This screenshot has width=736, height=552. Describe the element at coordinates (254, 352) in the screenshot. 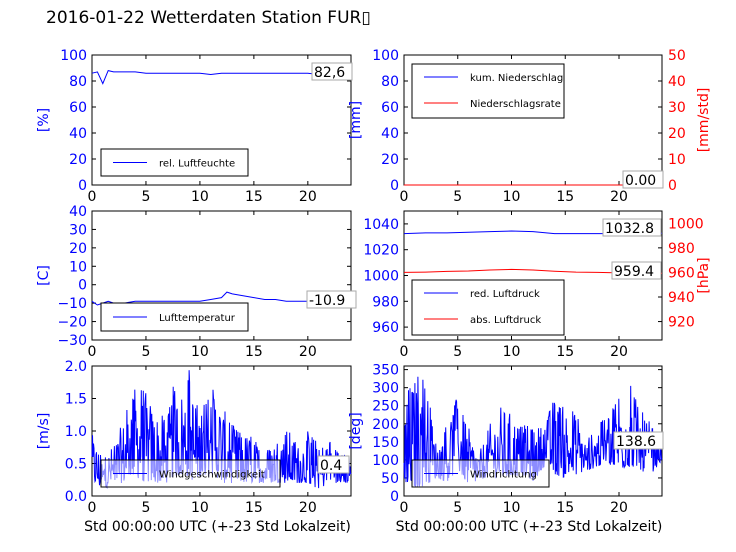

I see `temperature-xtick-label: 15` at that location.